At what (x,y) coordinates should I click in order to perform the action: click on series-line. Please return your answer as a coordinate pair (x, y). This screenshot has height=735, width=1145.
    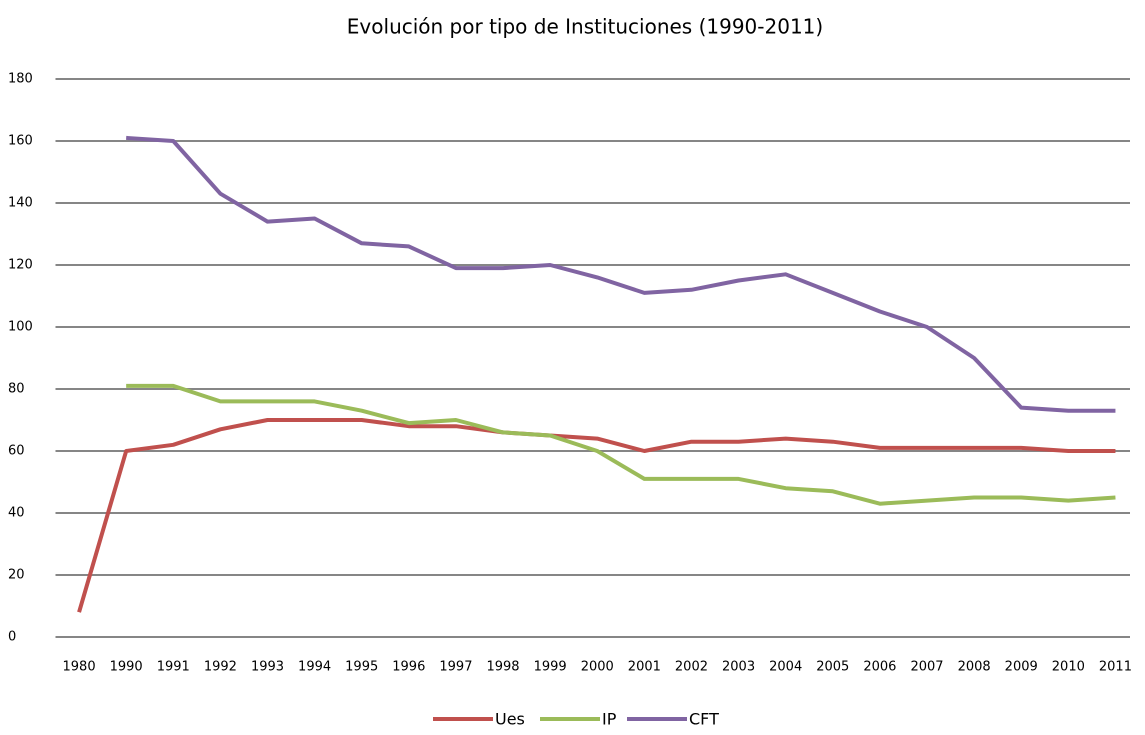
    Looking at the image, I should click on (621, 444).